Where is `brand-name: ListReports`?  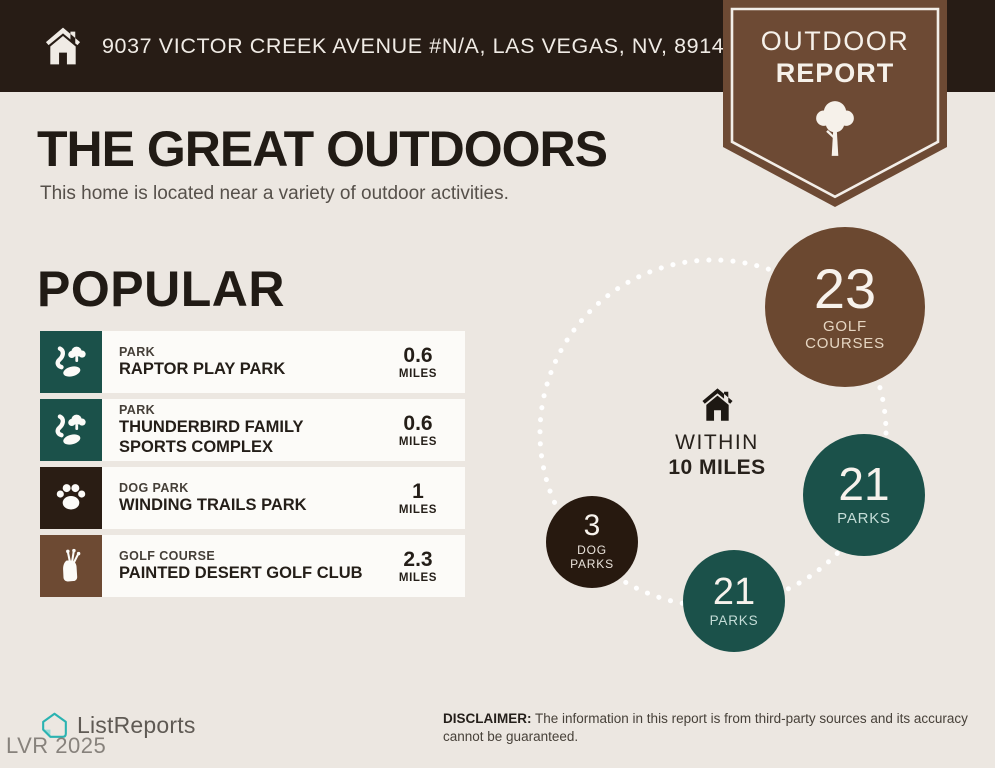 brand-name: ListReports is located at coordinates (136, 725).